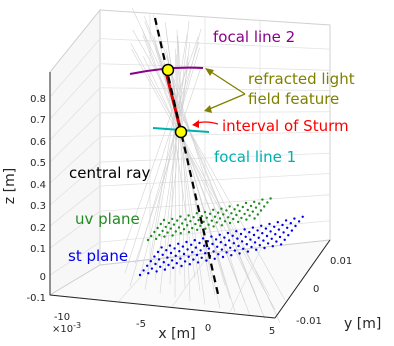 This screenshot has height=346, width=394. Describe the element at coordinates (176, 334) in the screenshot. I see `x-axis-label: x [m]` at that location.